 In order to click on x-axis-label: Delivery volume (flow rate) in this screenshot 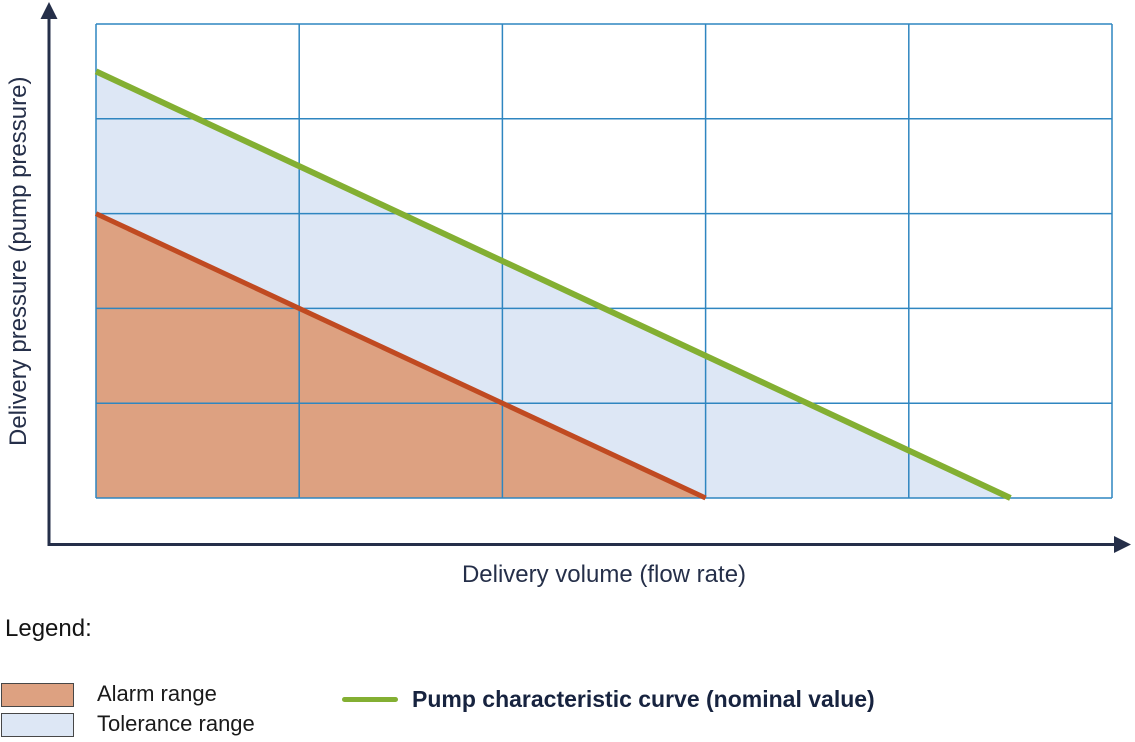, I will do `click(604, 574)`.